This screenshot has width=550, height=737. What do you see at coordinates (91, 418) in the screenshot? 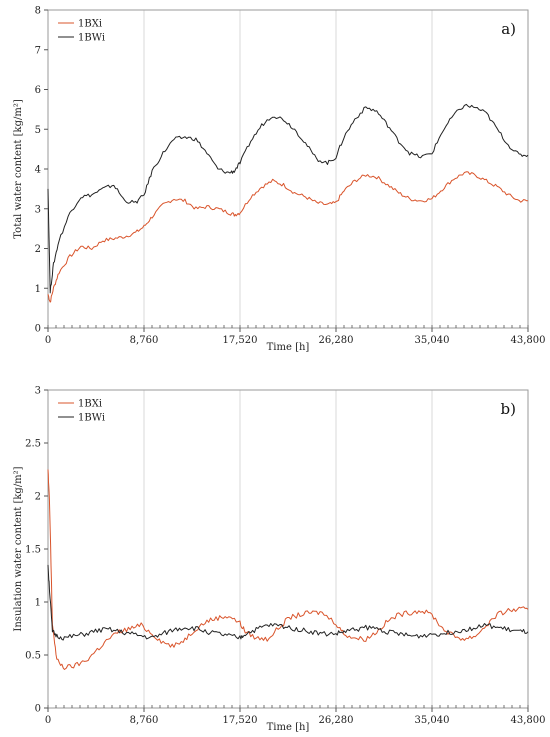
I see `chart2-legend-label-1BWi: 1BWi` at bounding box center [91, 418].